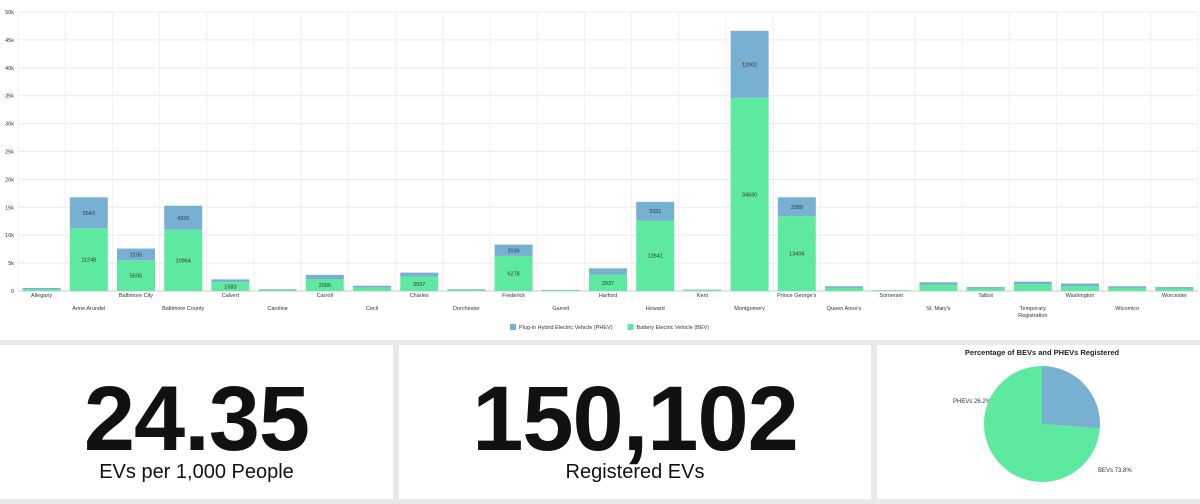  What do you see at coordinates (1105, 471) in the screenshot?
I see `pie-label-name: BEVs` at bounding box center [1105, 471].